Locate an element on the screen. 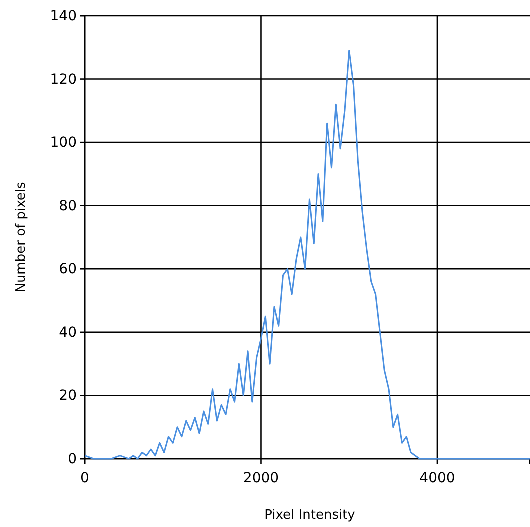  y-tick-label: 80 is located at coordinates (68, 206).